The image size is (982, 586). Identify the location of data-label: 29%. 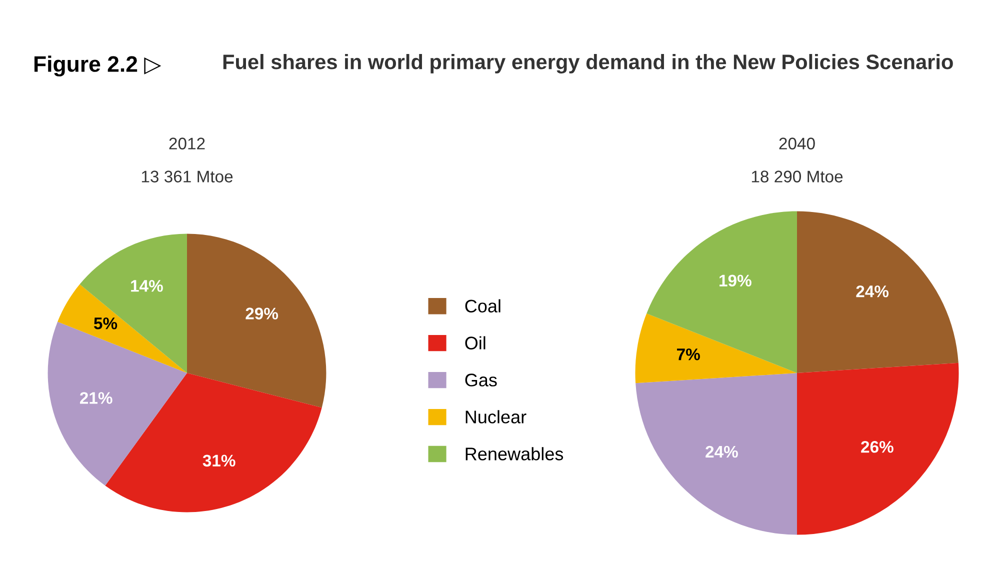
(262, 314).